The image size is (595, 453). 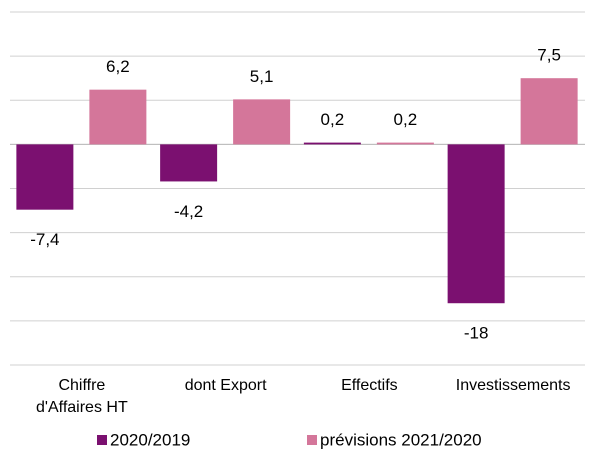 What do you see at coordinates (401, 439) in the screenshot?
I see `legend-label: prévisions 2021/2020` at bounding box center [401, 439].